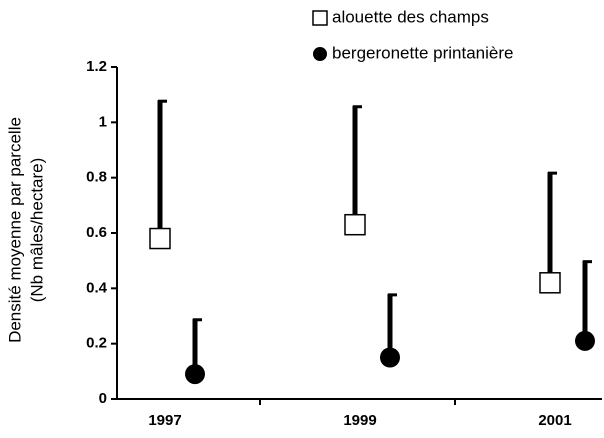 Image resolution: width=604 pixels, height=438 pixels. Describe the element at coordinates (96, 232) in the screenshot. I see `y-tick-label: 0.6` at that location.